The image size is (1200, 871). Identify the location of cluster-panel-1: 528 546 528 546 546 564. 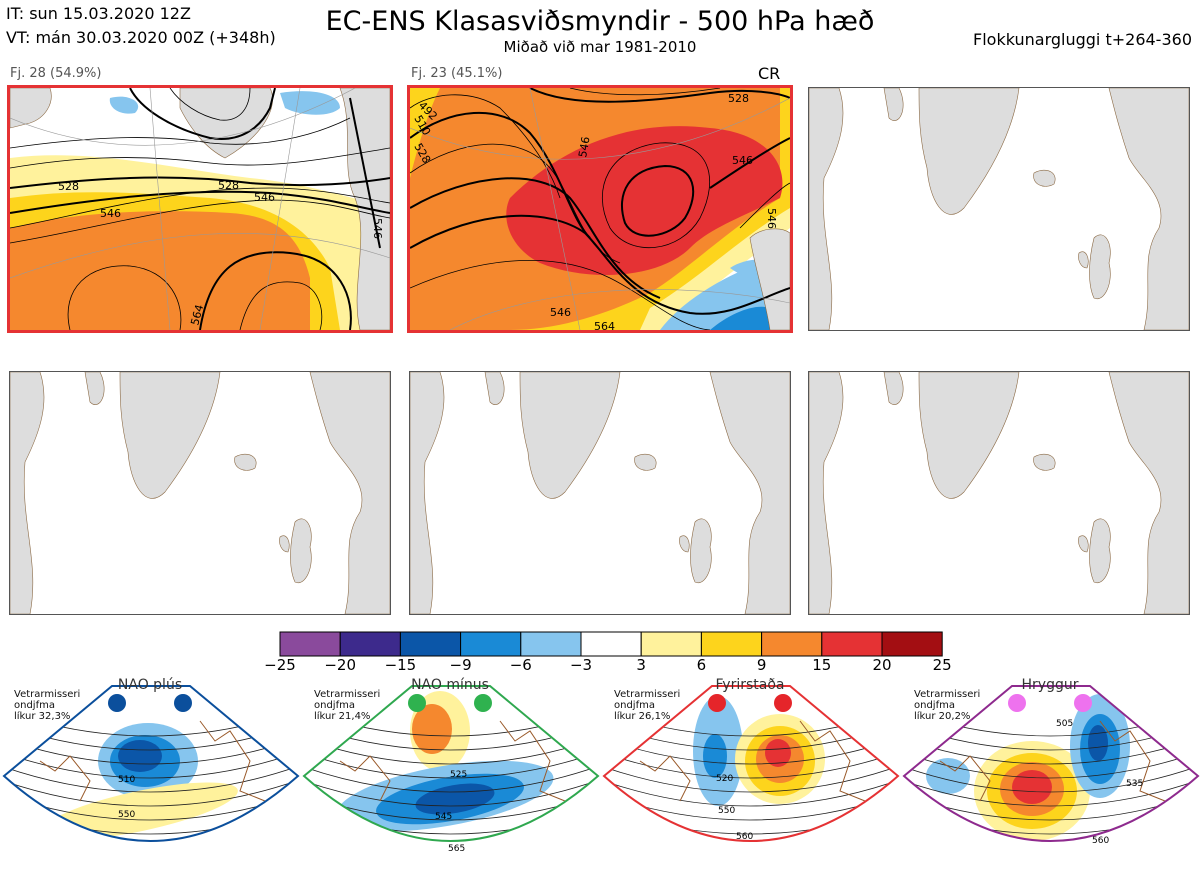
(200, 209).